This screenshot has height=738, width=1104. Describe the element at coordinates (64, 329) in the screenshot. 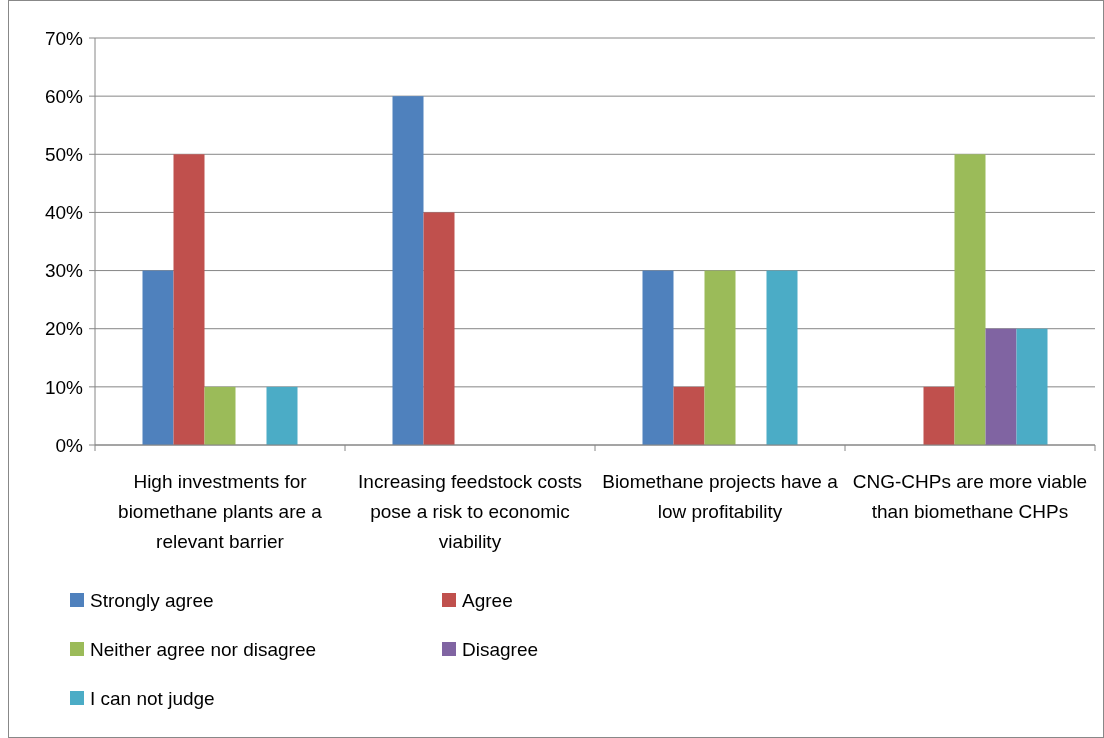

I see `y-tick-label: 20%` at that location.